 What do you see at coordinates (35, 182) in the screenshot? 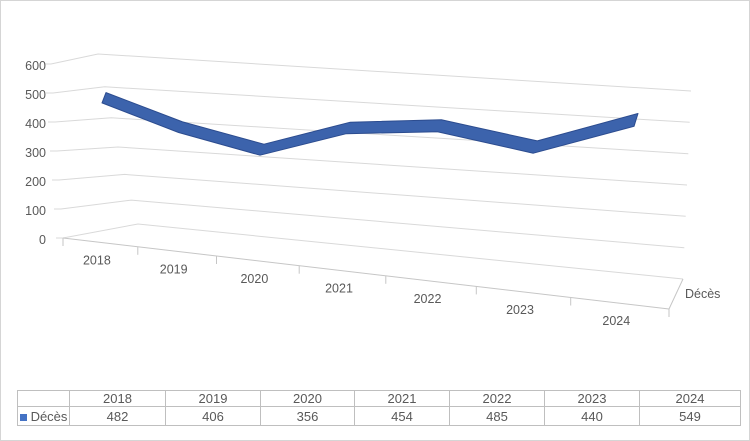
I see `y-axis-tick-label: 200` at bounding box center [35, 182].